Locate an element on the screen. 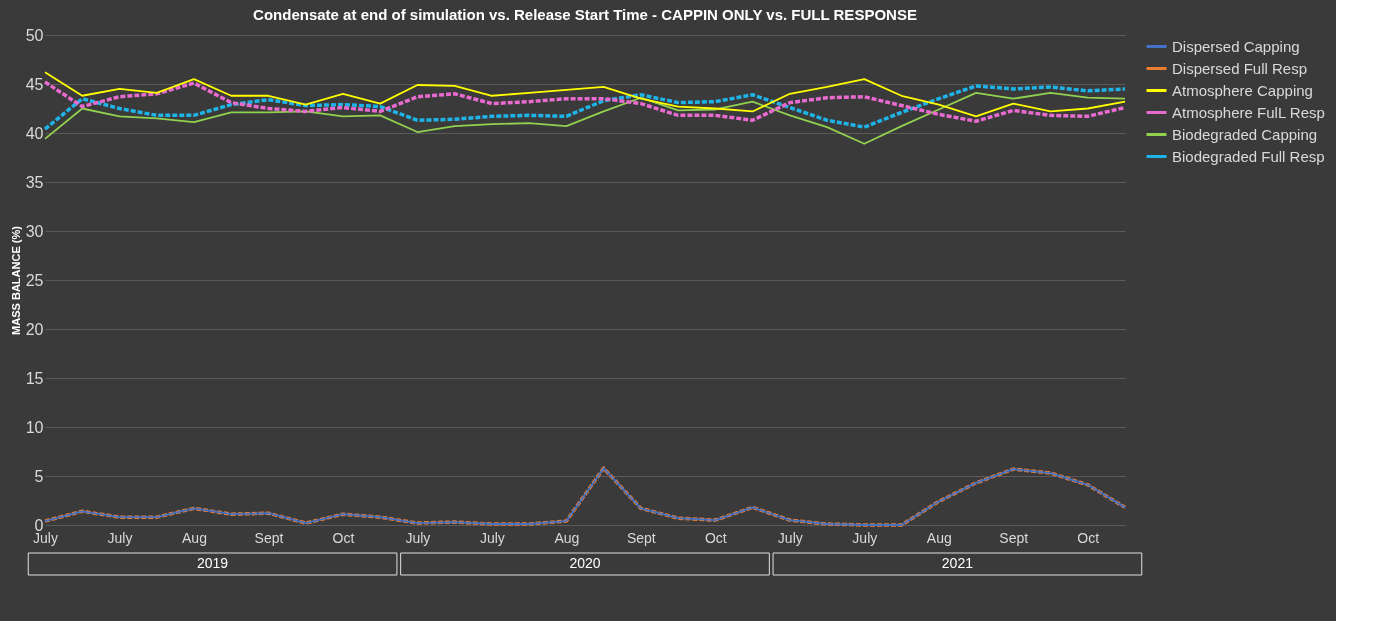 Image resolution: width=1375 pixels, height=625 pixels. legend-label: Atmosphere FulL Resp is located at coordinates (1248, 112).